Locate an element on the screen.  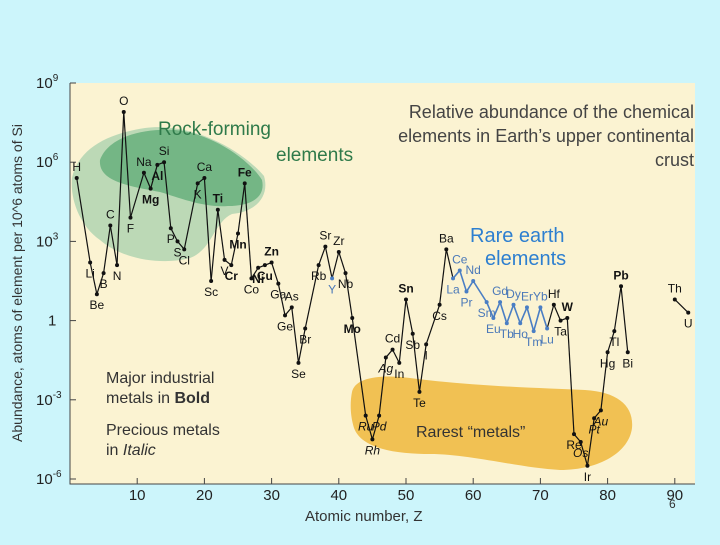
element-label-sb: Sb is located at coordinates (412, 345).